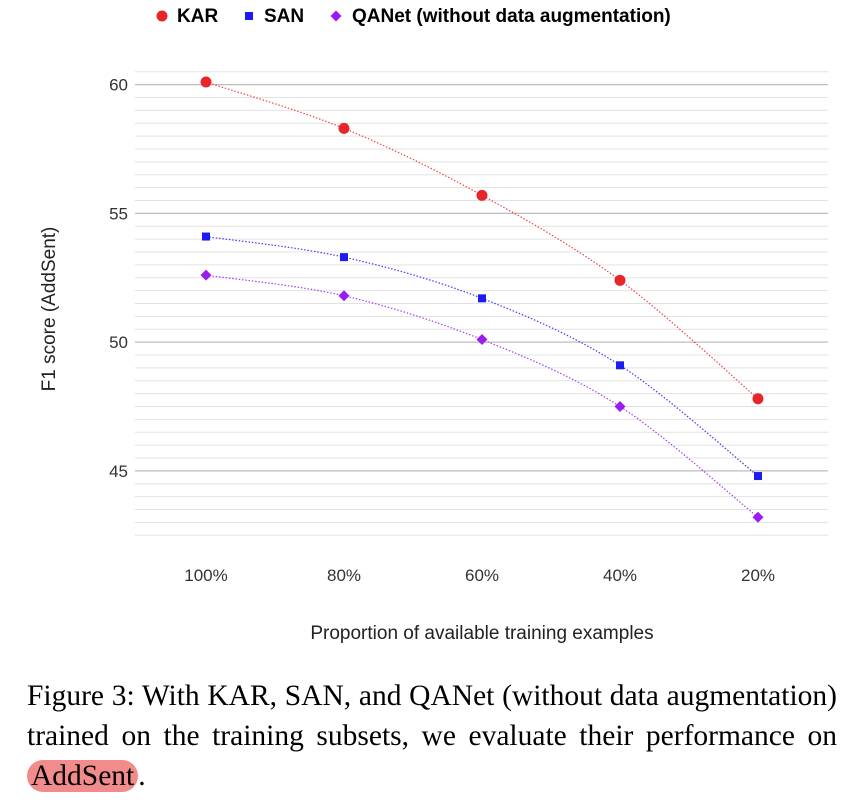 Image resolution: width=854 pixels, height=808 pixels. What do you see at coordinates (118, 471) in the screenshot?
I see `y-tick-label: 45` at bounding box center [118, 471].